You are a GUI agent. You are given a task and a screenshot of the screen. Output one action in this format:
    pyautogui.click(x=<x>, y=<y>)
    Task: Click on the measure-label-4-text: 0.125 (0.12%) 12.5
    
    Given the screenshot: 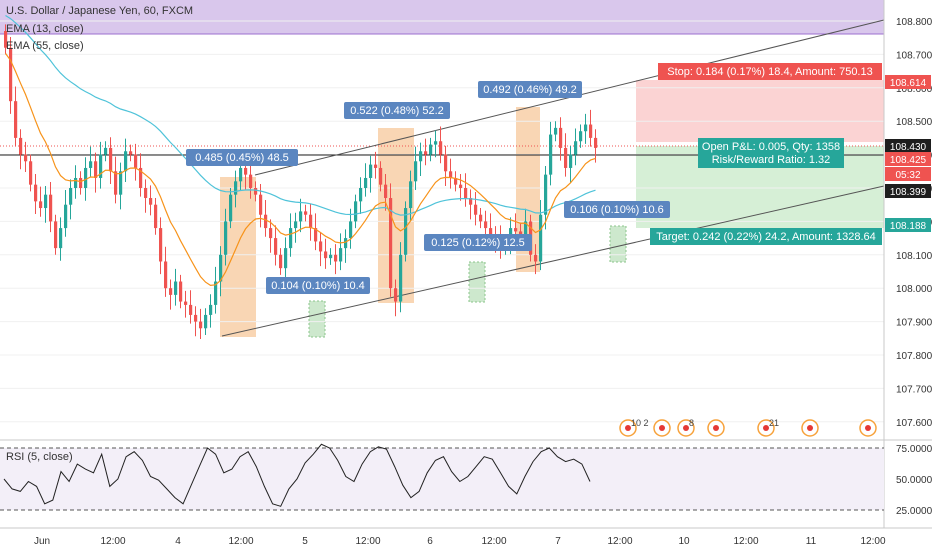 What is the action you would take?
    pyautogui.click(x=478, y=243)
    